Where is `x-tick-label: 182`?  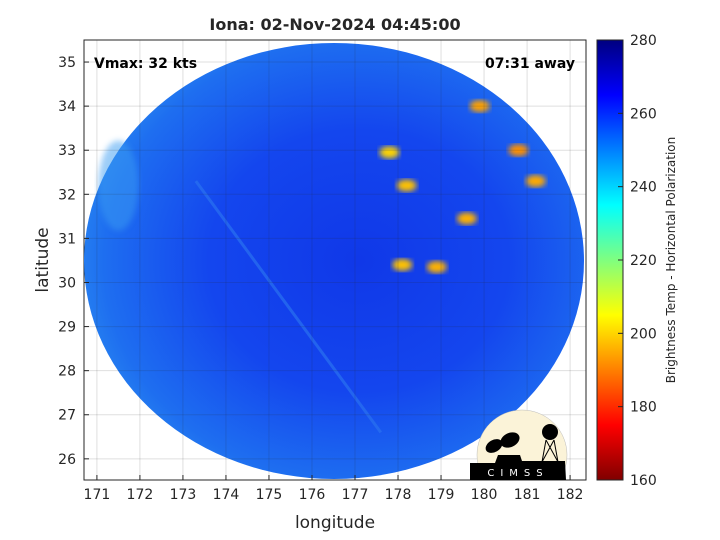
x-tick-label: 182 is located at coordinates (570, 495).